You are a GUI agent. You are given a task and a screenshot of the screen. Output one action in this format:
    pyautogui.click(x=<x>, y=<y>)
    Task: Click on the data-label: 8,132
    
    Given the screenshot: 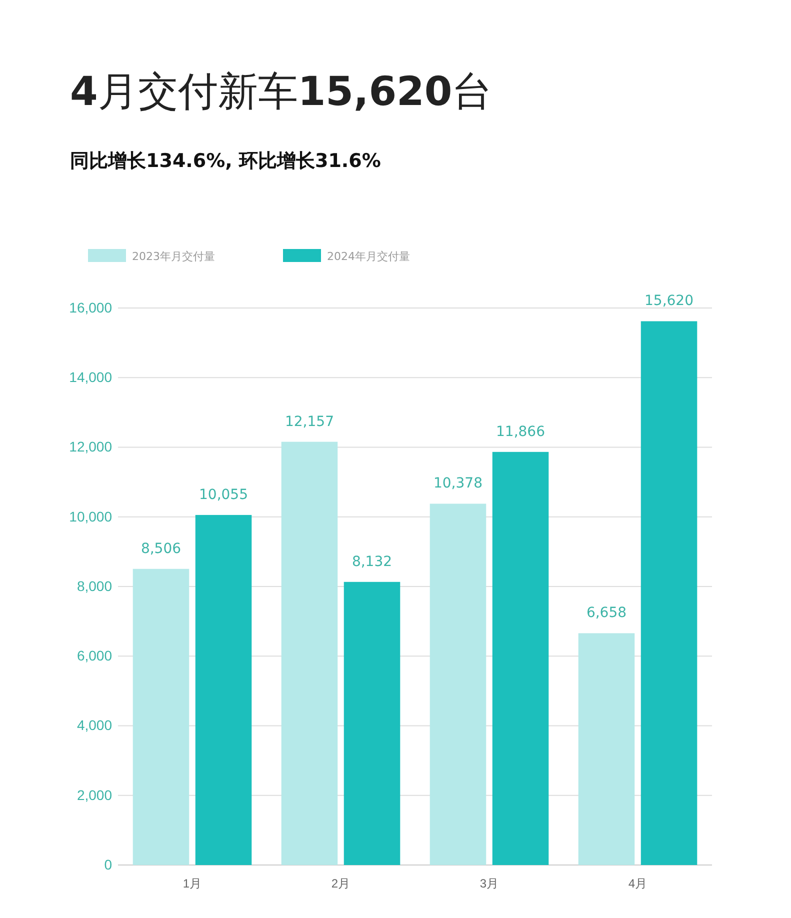 What is the action you would take?
    pyautogui.click(x=372, y=562)
    